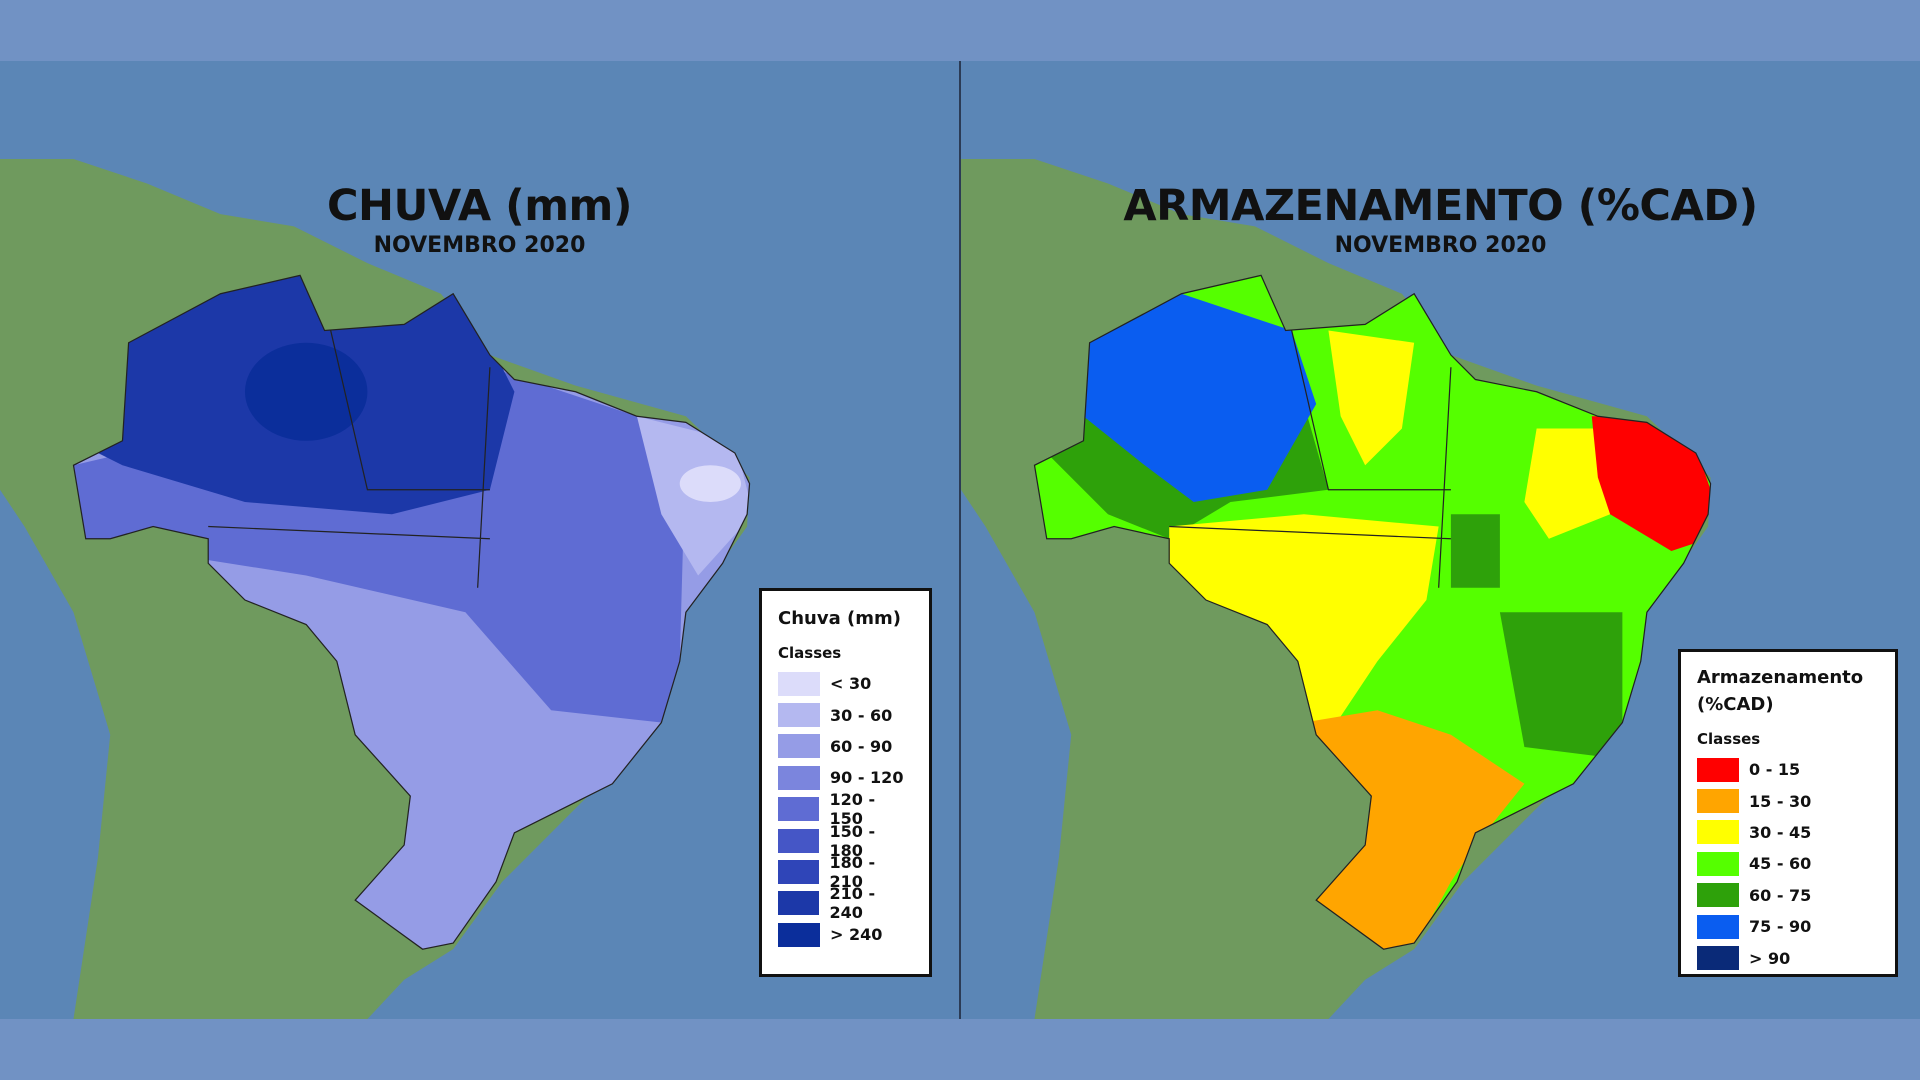 This screenshot has height=1080, width=1920. I want to click on legend-title: Armazenamento (%CAD), so click(1780, 691).